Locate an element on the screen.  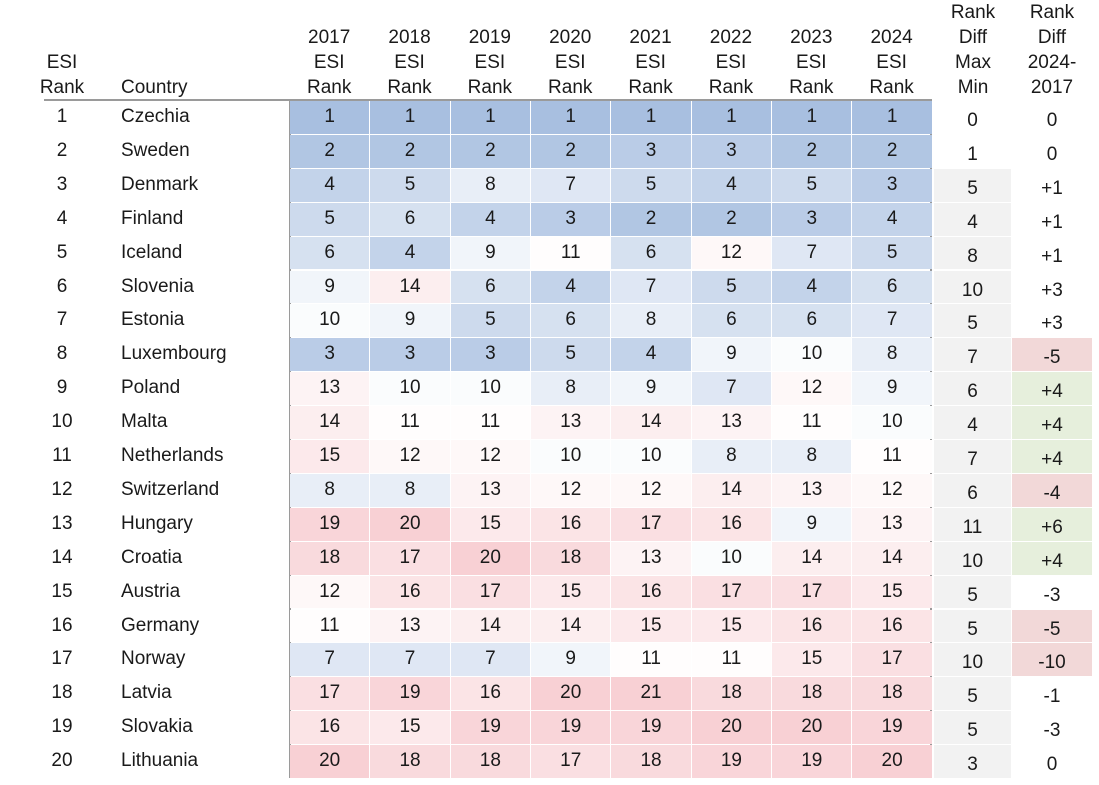
country-cell: Finland is located at coordinates (152, 218).